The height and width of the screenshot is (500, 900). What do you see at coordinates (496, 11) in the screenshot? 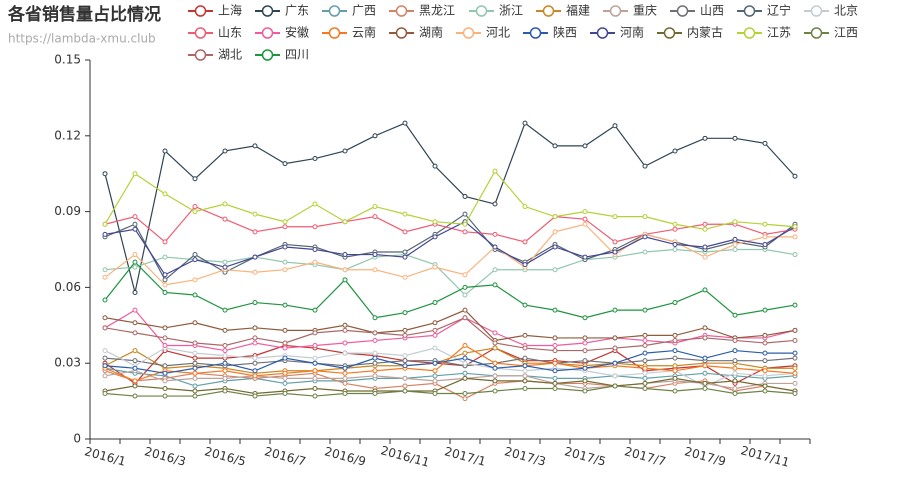
I see `legend-item: 浙江` at bounding box center [496, 11].